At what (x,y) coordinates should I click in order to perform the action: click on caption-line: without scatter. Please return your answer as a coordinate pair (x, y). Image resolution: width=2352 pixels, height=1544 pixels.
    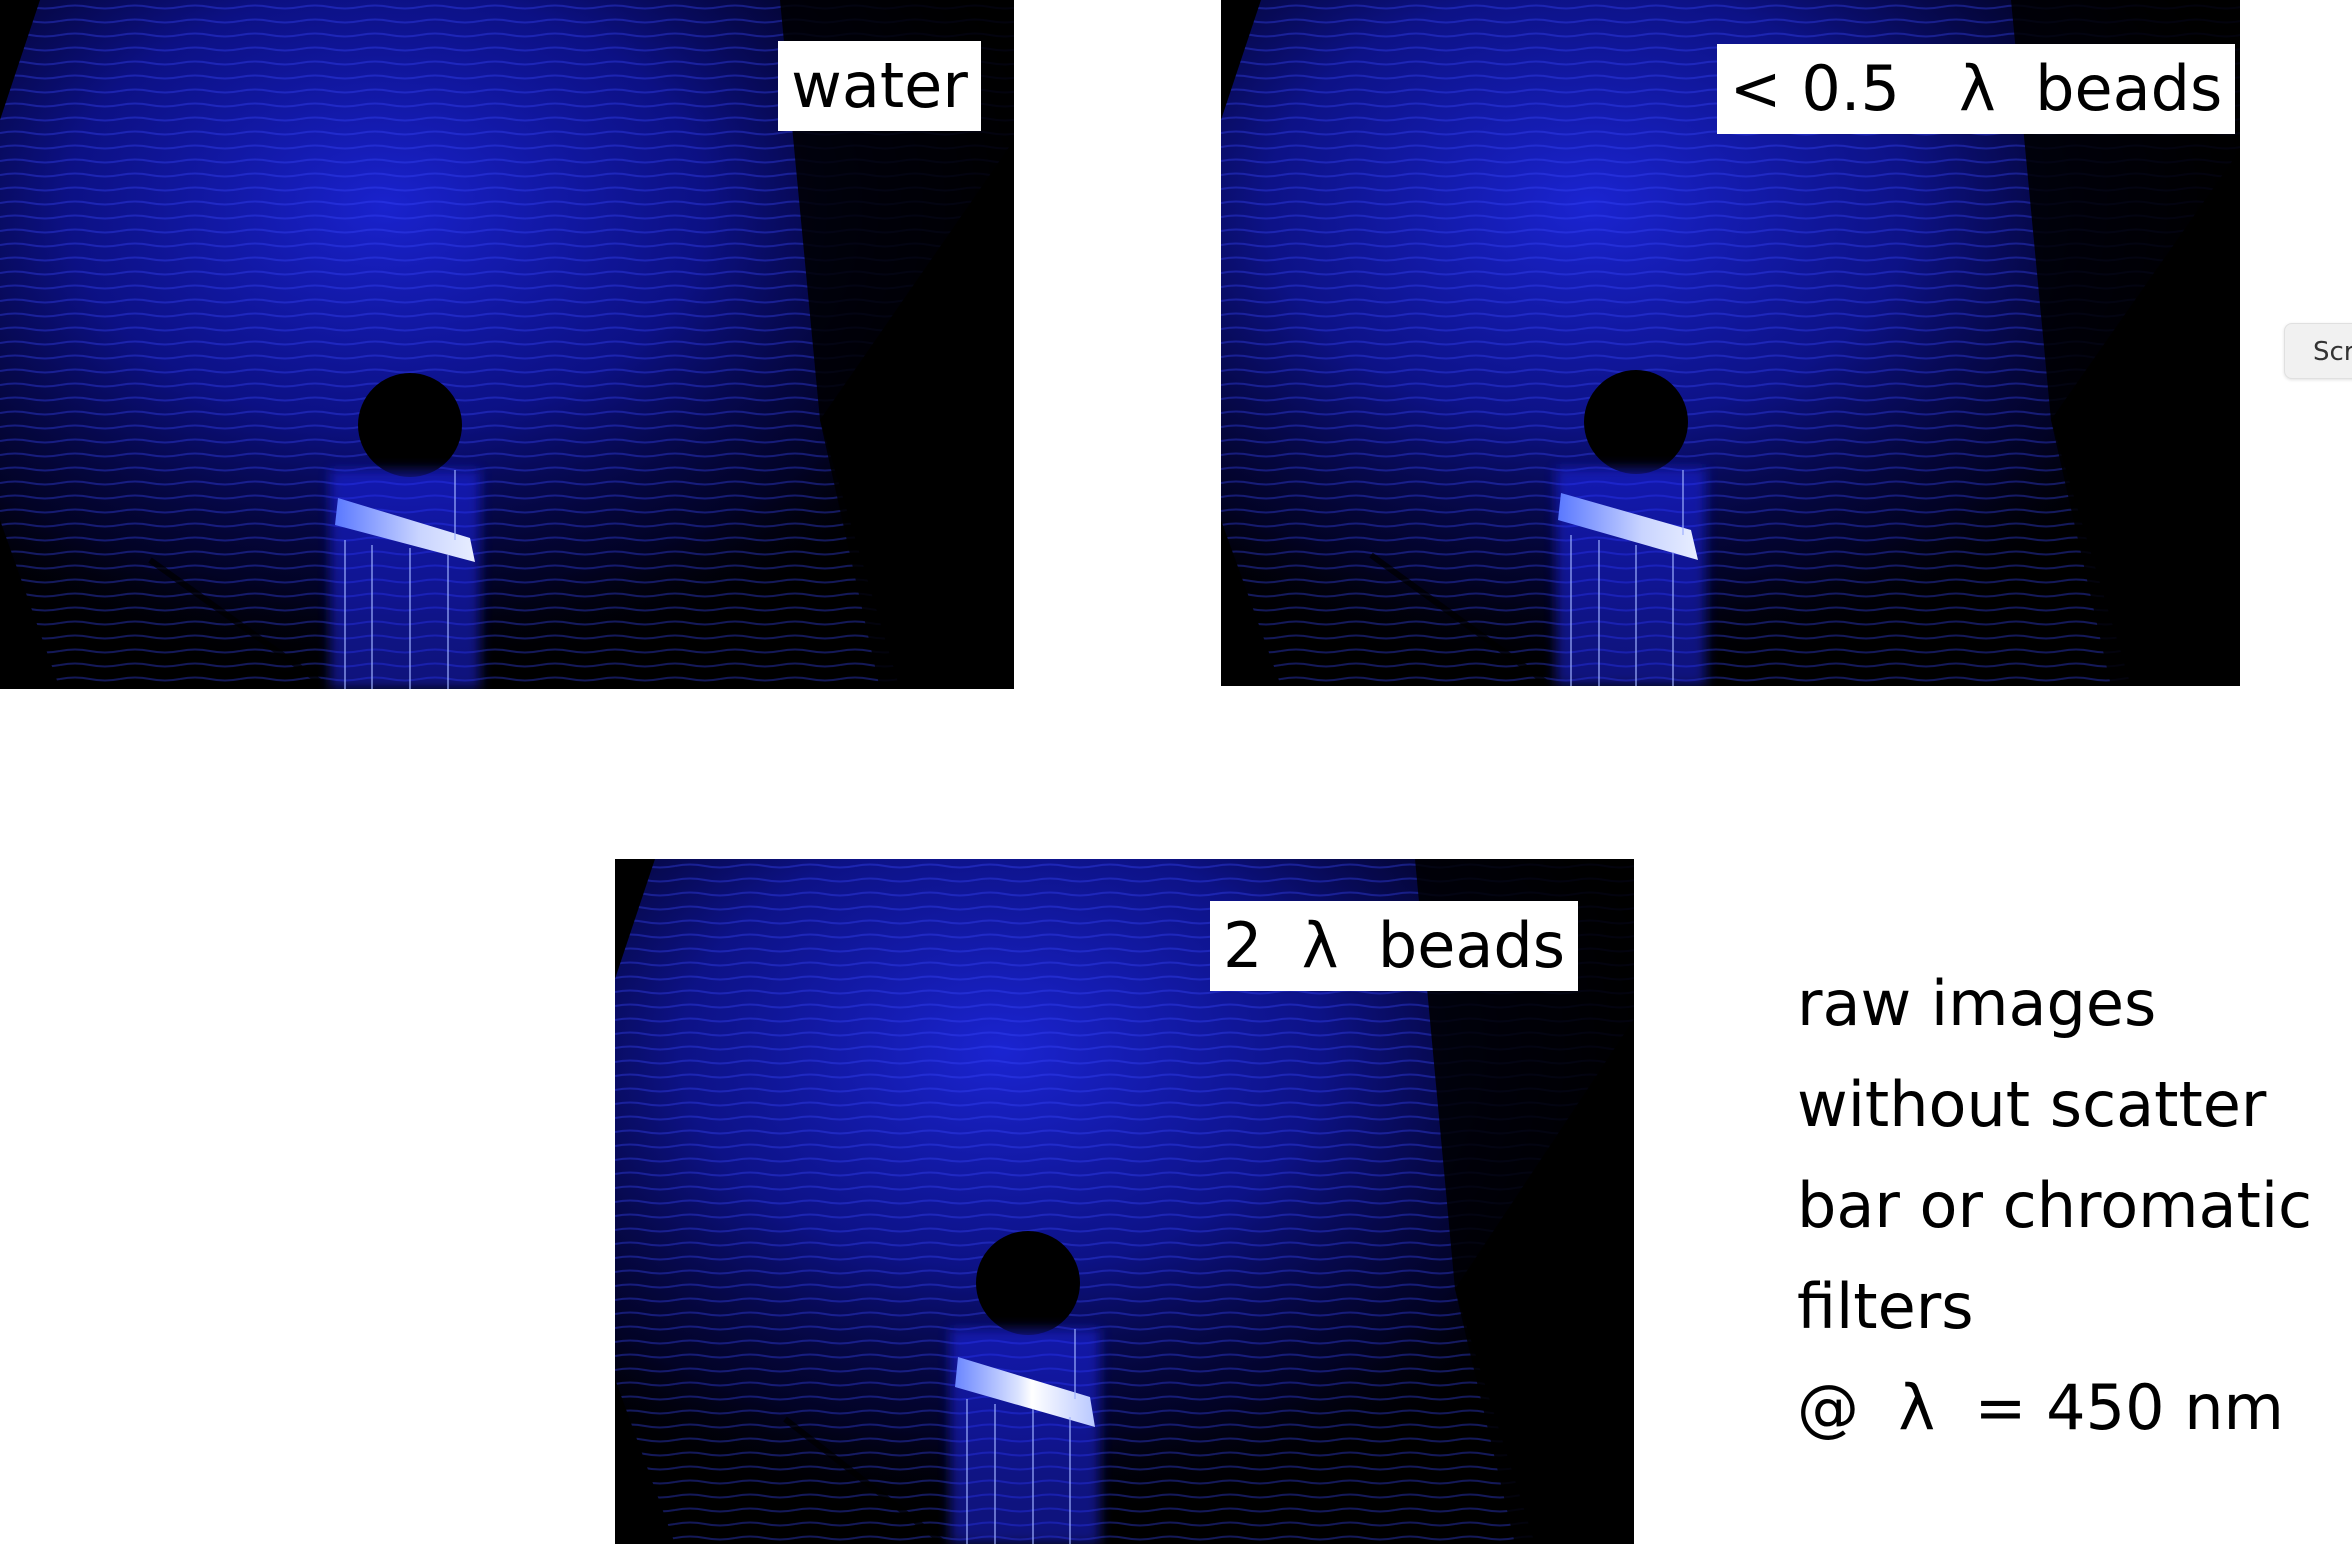
    Looking at the image, I should click on (2032, 1104).